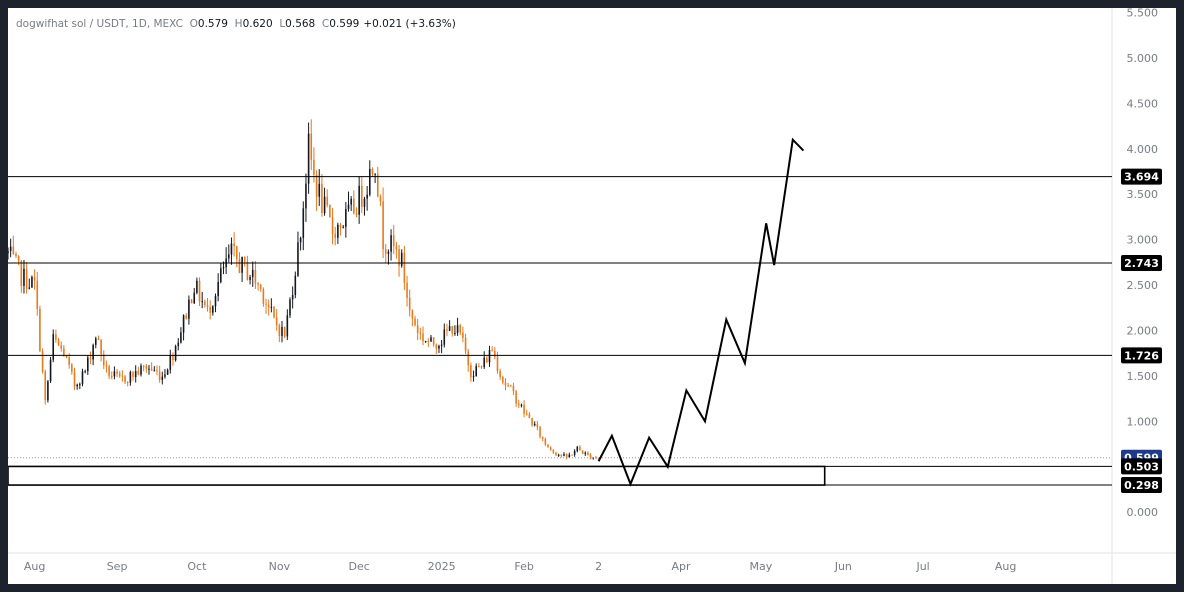 This screenshot has height=592, width=1184. Describe the element at coordinates (682, 566) in the screenshot. I see `x-tick-label: Apr` at that location.